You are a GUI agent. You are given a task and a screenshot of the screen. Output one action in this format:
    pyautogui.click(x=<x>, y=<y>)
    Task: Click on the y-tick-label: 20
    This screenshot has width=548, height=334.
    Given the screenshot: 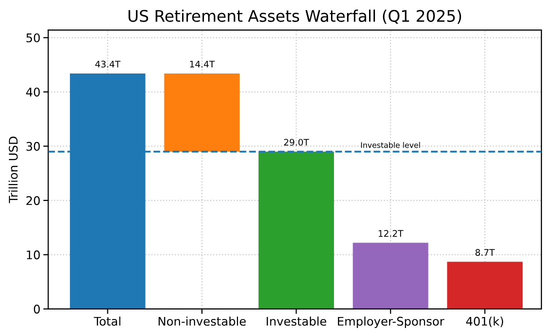 What is the action you would take?
    pyautogui.click(x=33, y=201)
    